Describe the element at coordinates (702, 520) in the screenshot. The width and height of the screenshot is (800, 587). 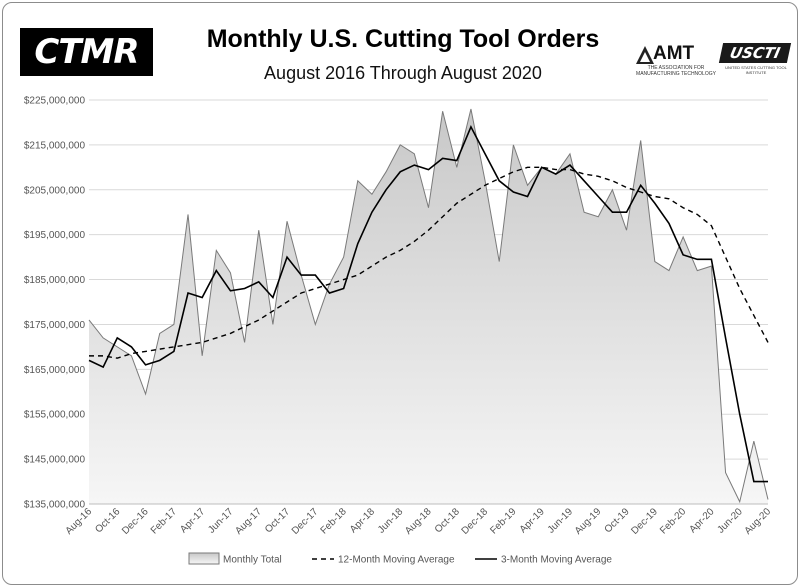
I see `x-tick-label: Apr-20` at that location.